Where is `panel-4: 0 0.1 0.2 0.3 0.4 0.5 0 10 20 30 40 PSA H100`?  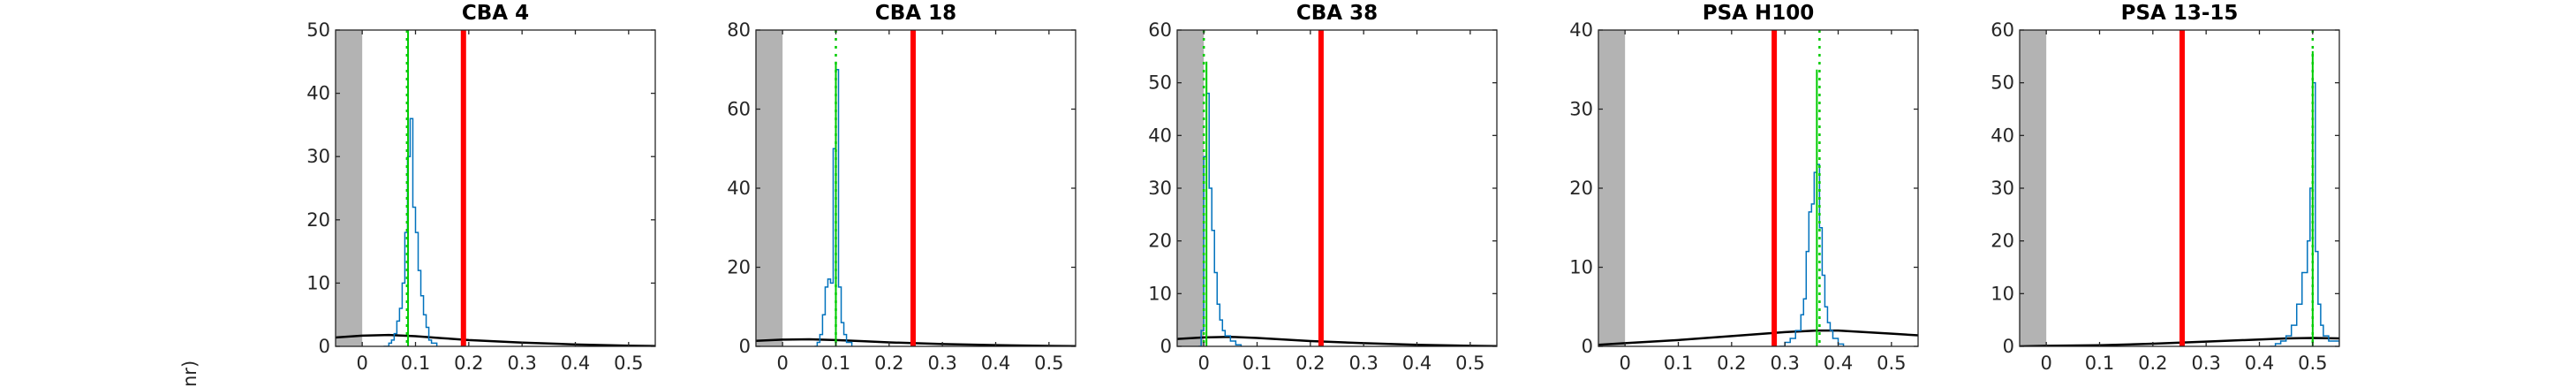
panel-4: 0 0.1 0.2 0.3 0.4 0.5 0 10 20 30 40 PSA H100 is located at coordinates (1744, 188).